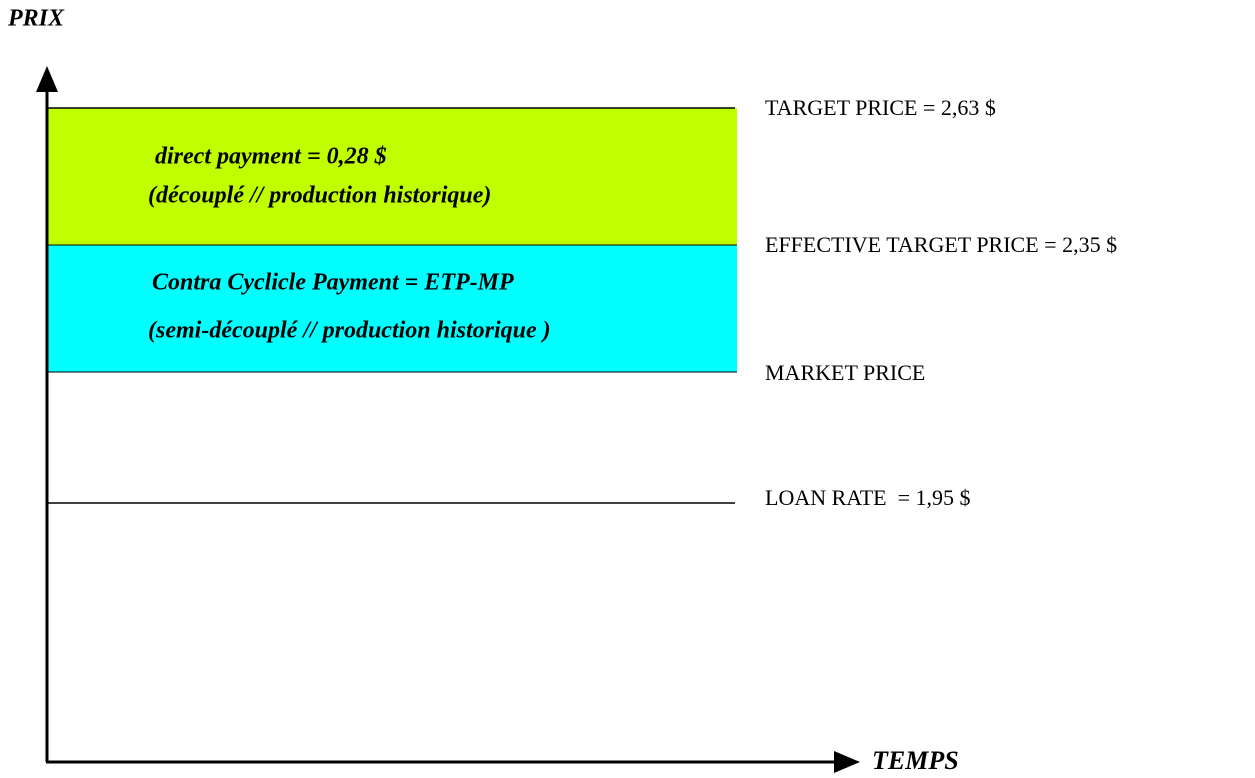  Describe the element at coordinates (847, 762) in the screenshot. I see `x-axis-arrow` at that location.